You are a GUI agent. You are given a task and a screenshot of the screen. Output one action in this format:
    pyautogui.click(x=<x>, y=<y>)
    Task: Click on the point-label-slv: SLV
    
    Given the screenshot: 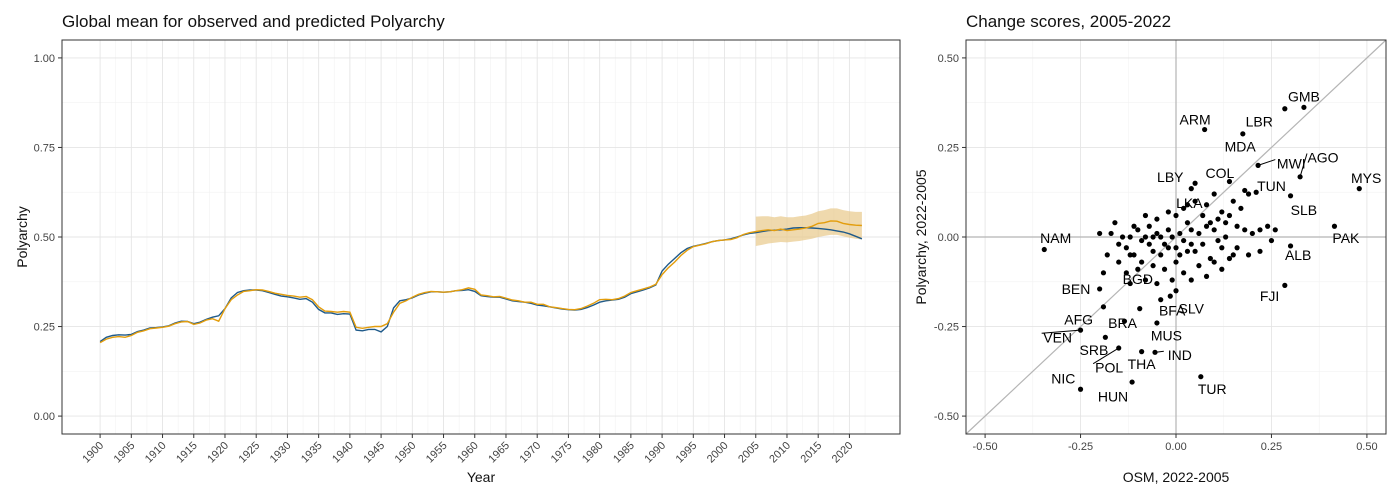 What is the action you would take?
    pyautogui.click(x=1192, y=309)
    